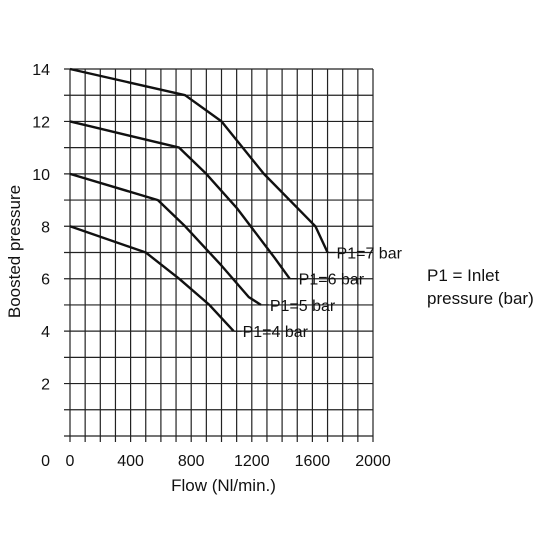 This screenshot has width=550, height=550. What do you see at coordinates (223, 485) in the screenshot?
I see `x-axis-title: Flow (Nl/min.)` at bounding box center [223, 485].